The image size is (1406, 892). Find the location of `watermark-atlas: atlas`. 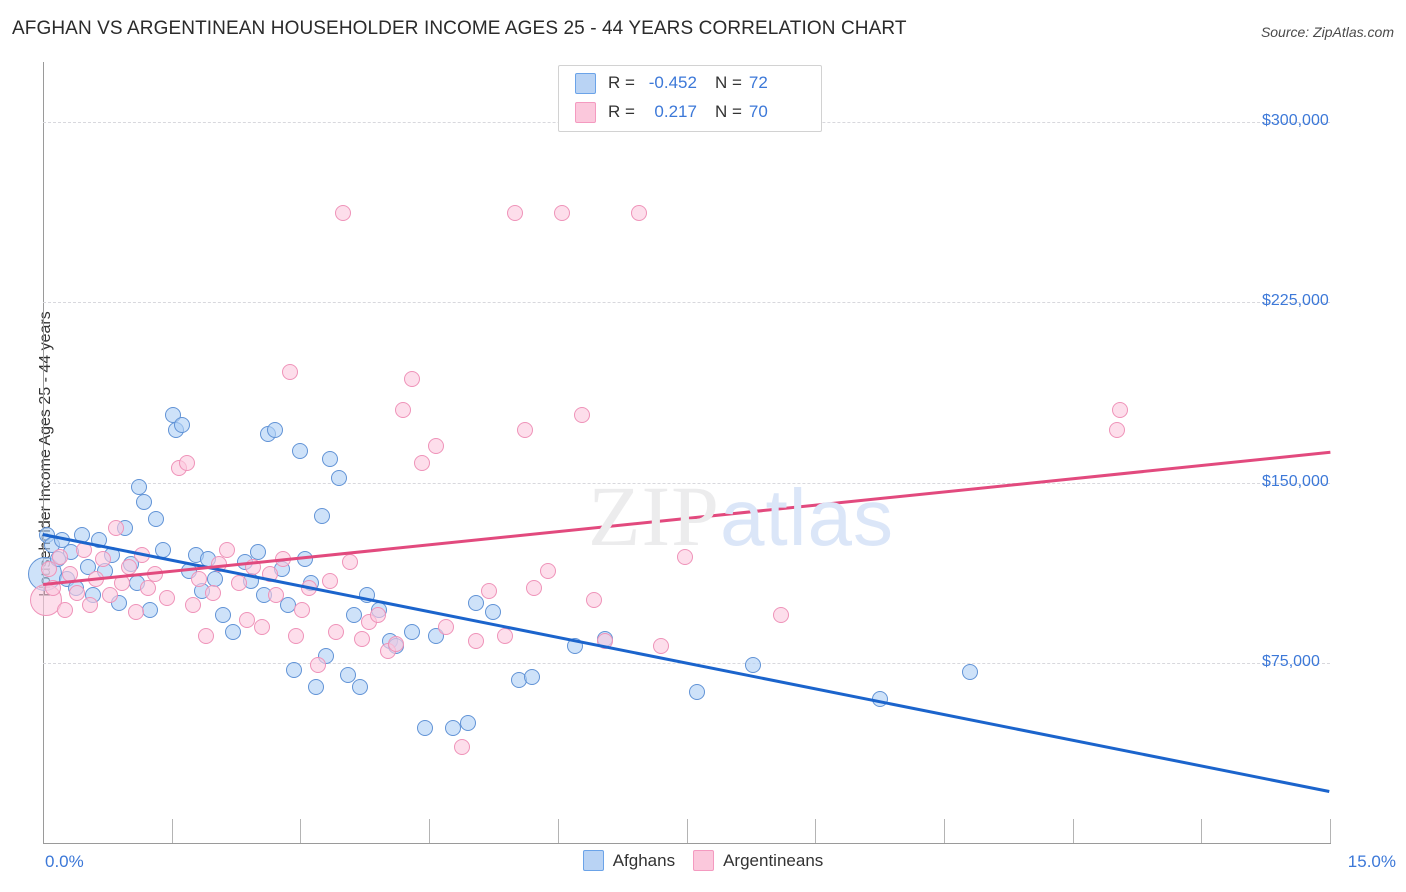

watermark-atlas: atlas is located at coordinates (807, 517).